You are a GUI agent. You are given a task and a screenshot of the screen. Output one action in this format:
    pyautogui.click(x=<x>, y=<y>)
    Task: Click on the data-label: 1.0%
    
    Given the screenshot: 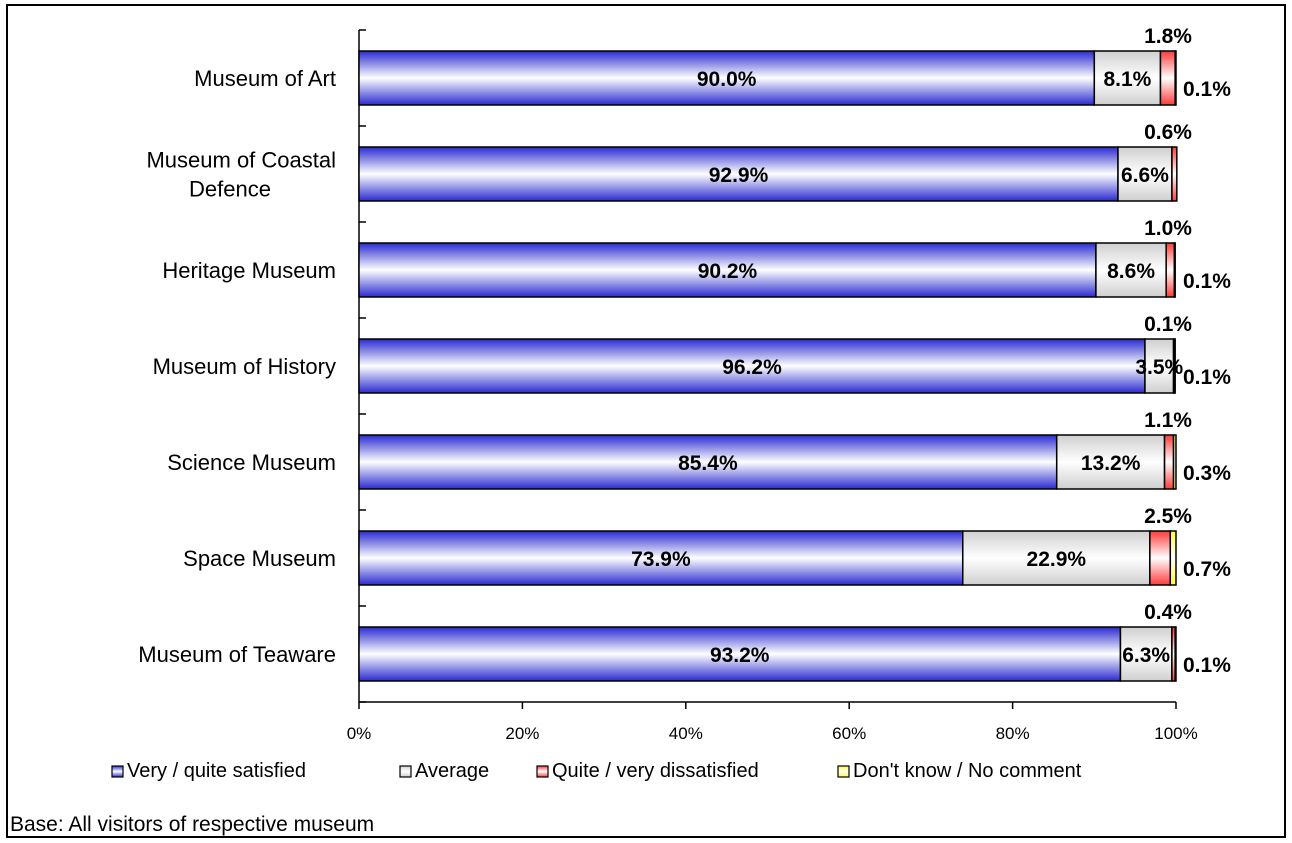 What is the action you would take?
    pyautogui.click(x=1168, y=228)
    